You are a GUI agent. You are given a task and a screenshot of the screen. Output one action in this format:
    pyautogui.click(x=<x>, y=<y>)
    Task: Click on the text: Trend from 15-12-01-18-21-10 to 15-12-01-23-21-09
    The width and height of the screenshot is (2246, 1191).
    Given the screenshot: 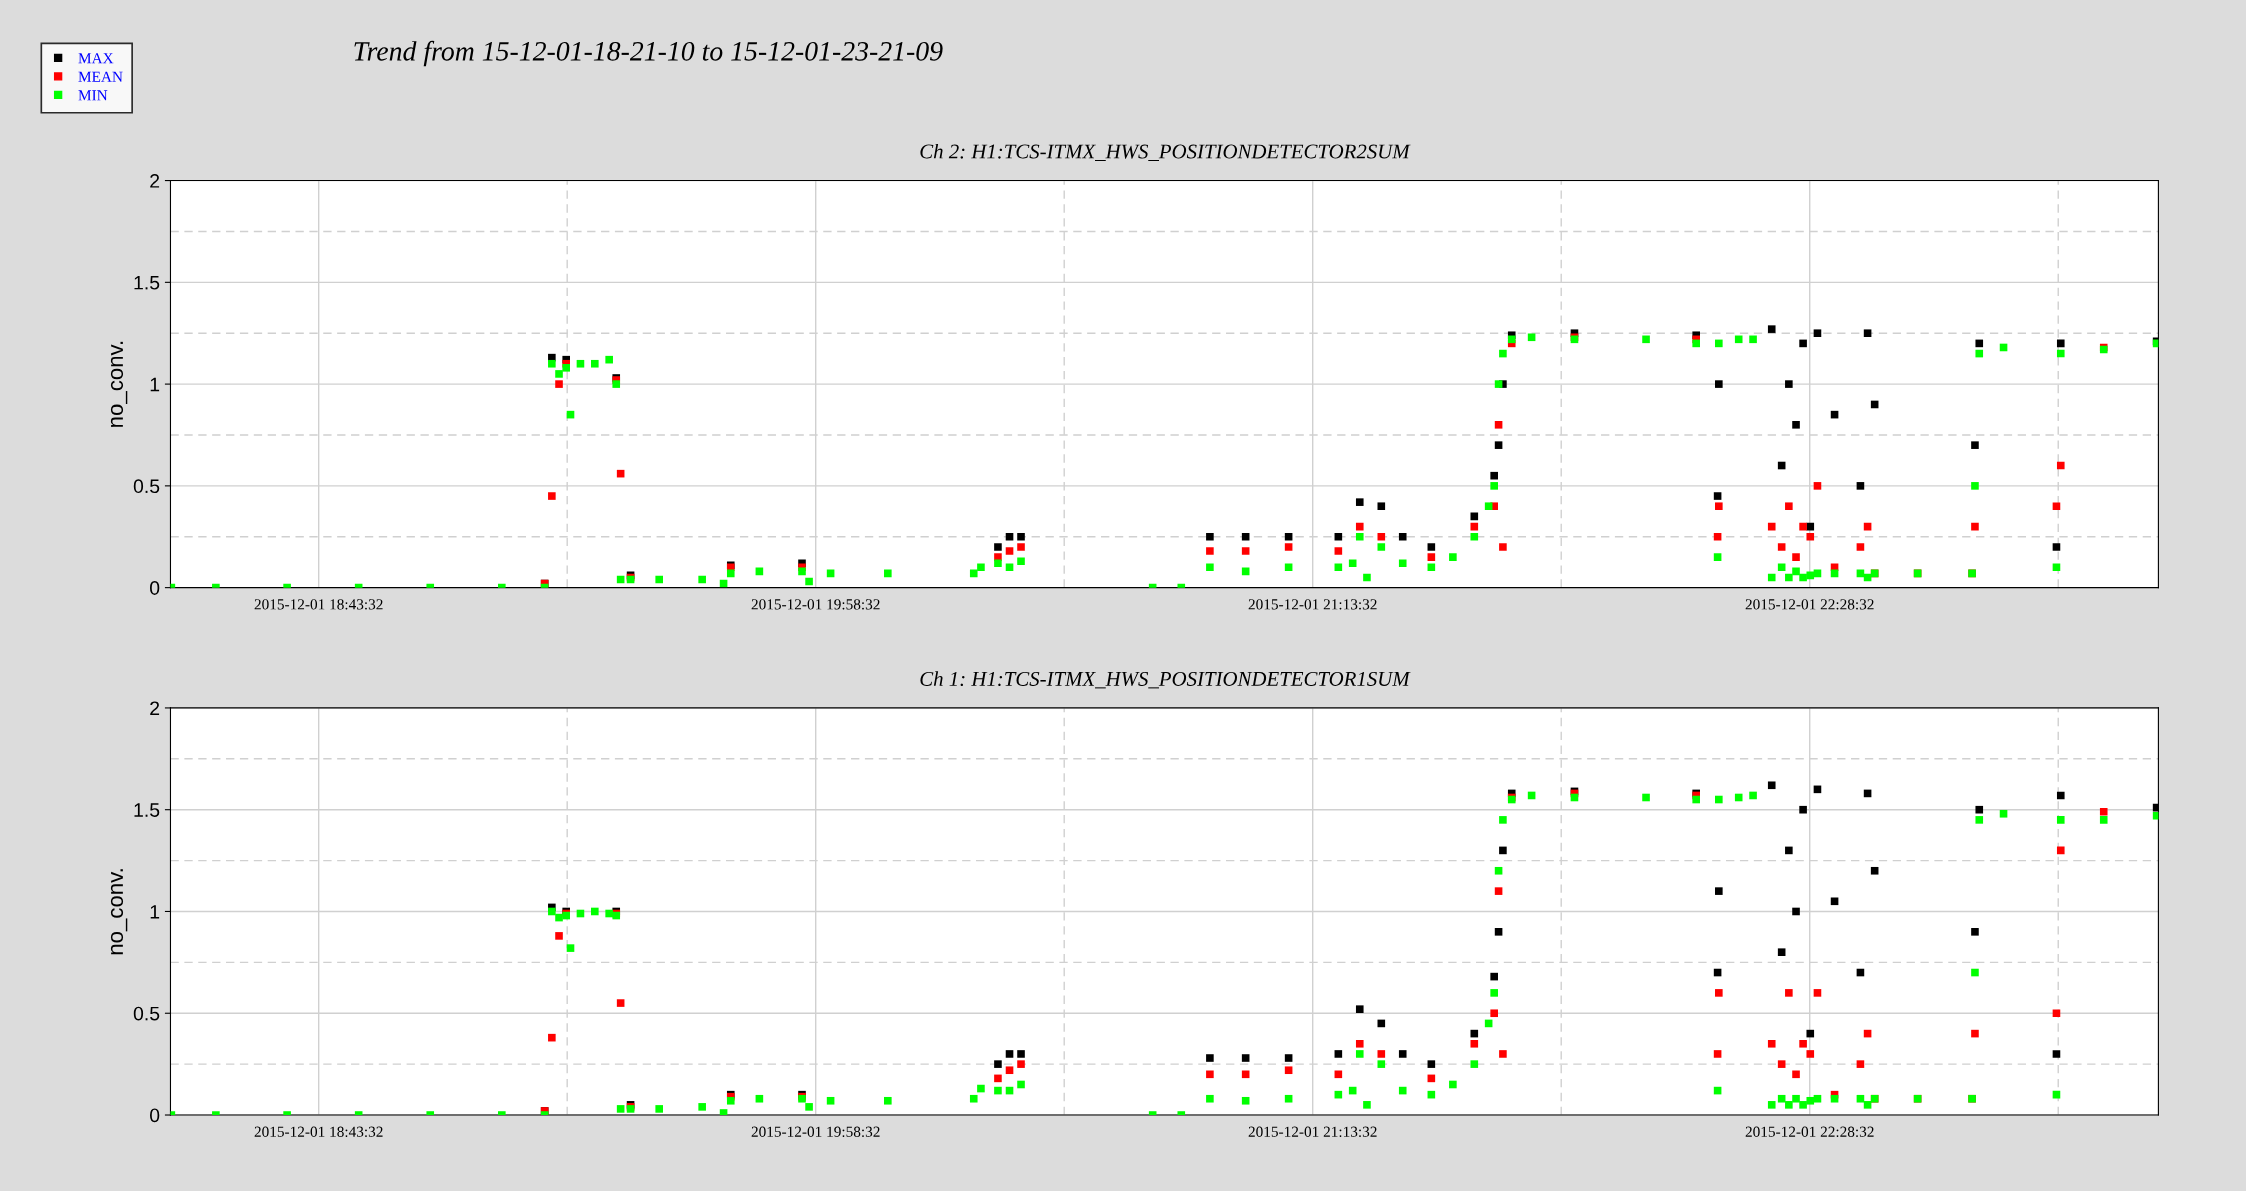 What is the action you would take?
    pyautogui.click(x=648, y=53)
    